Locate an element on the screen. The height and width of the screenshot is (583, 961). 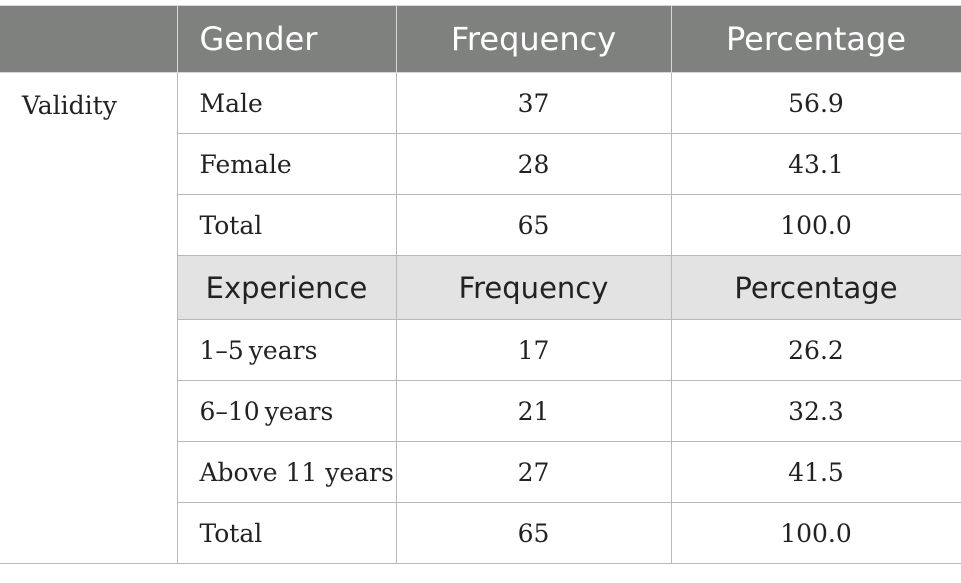
row-label: Female is located at coordinates (286, 164).